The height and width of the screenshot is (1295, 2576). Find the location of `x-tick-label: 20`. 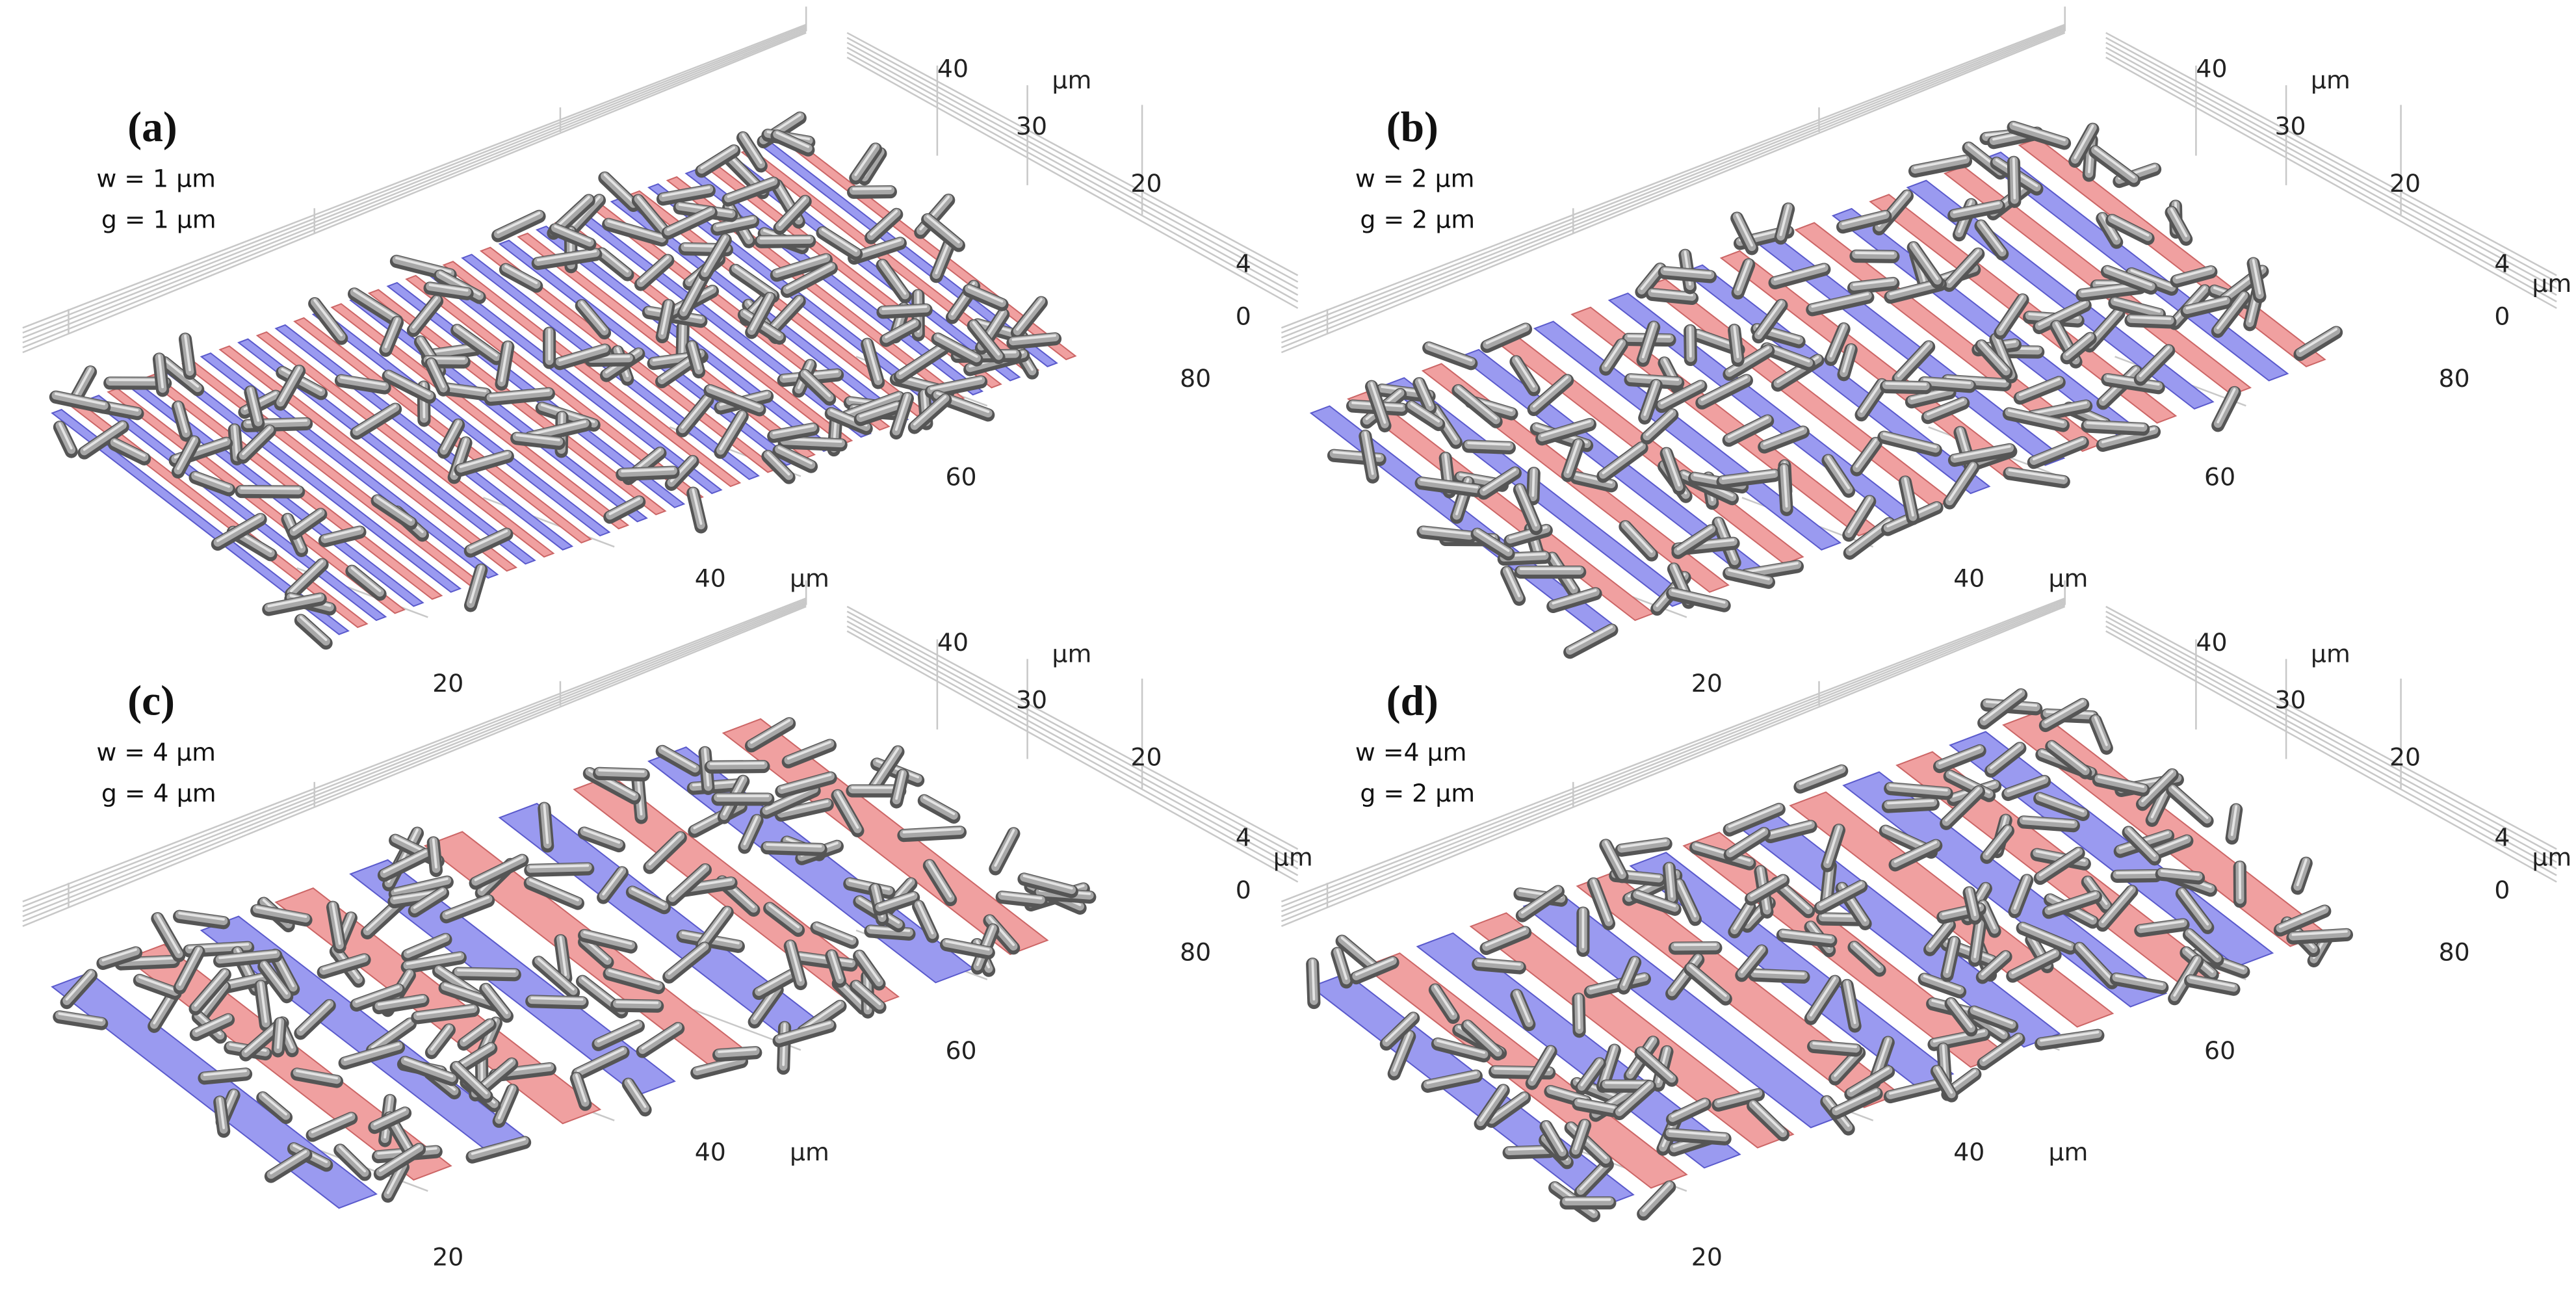

x-tick-label: 20 is located at coordinates (448, 1257).